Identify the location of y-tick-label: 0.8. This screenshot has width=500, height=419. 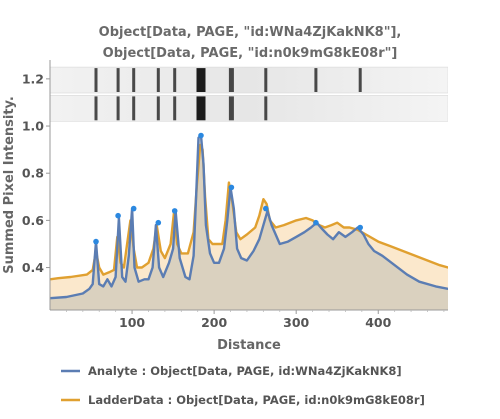
(33, 173).